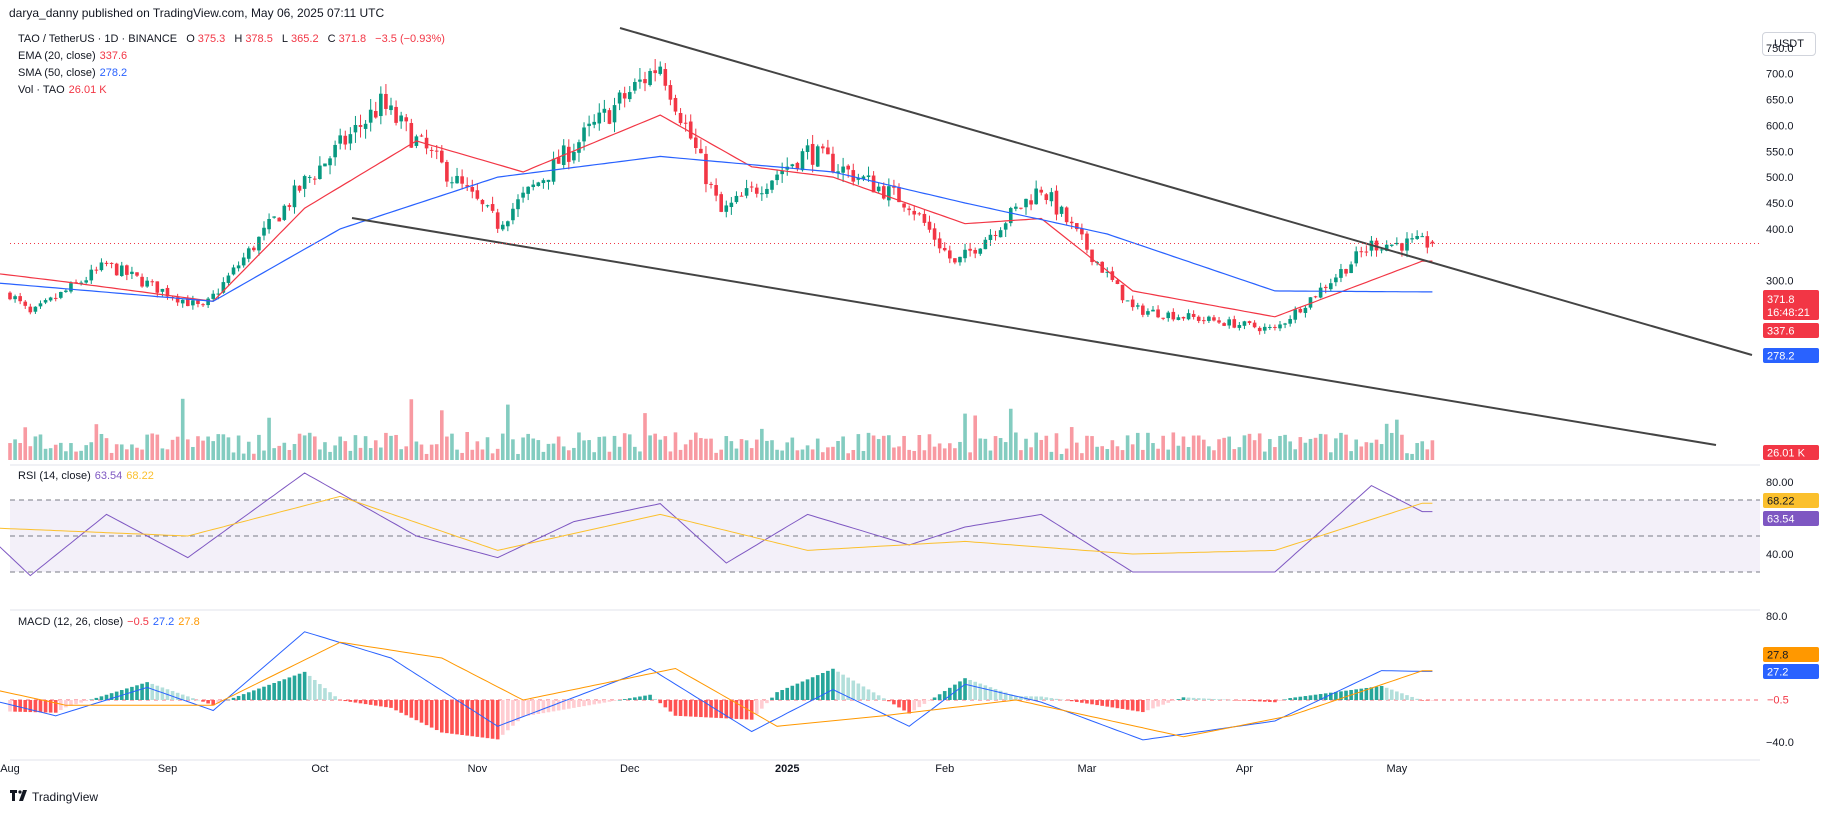 The height and width of the screenshot is (816, 1835). I want to click on x-tick-label: Nov, so click(478, 769).